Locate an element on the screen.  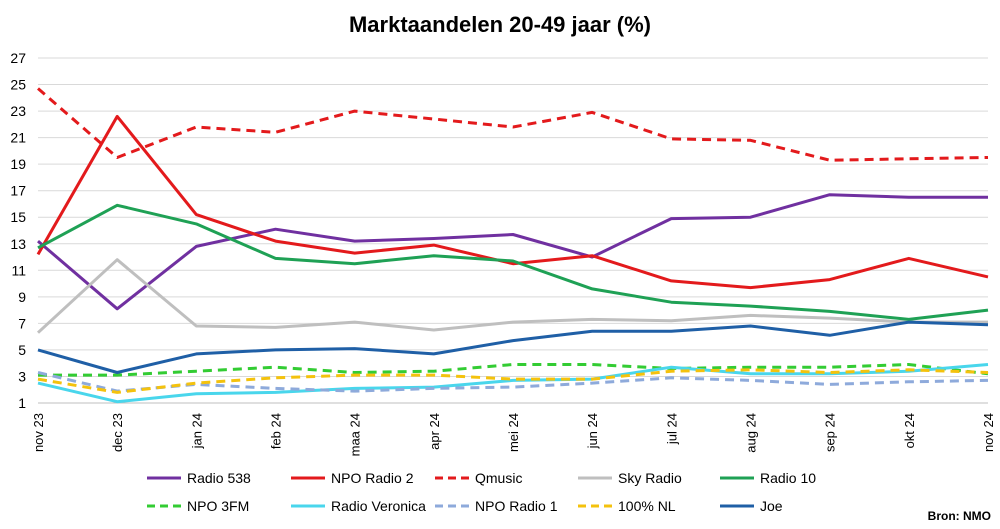
y-tick-label: 23 is located at coordinates (18, 111).